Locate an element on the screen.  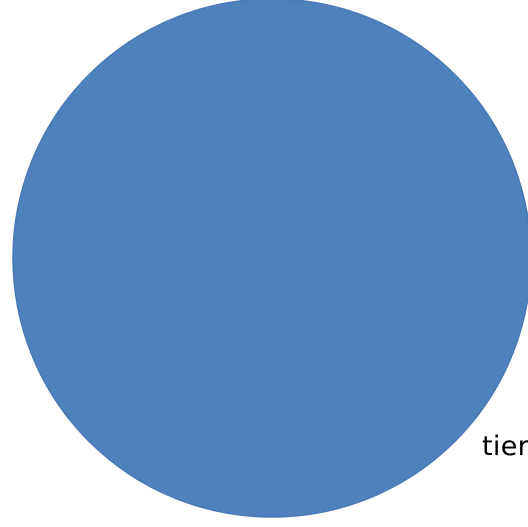
partial-label: tier is located at coordinates (505, 446).